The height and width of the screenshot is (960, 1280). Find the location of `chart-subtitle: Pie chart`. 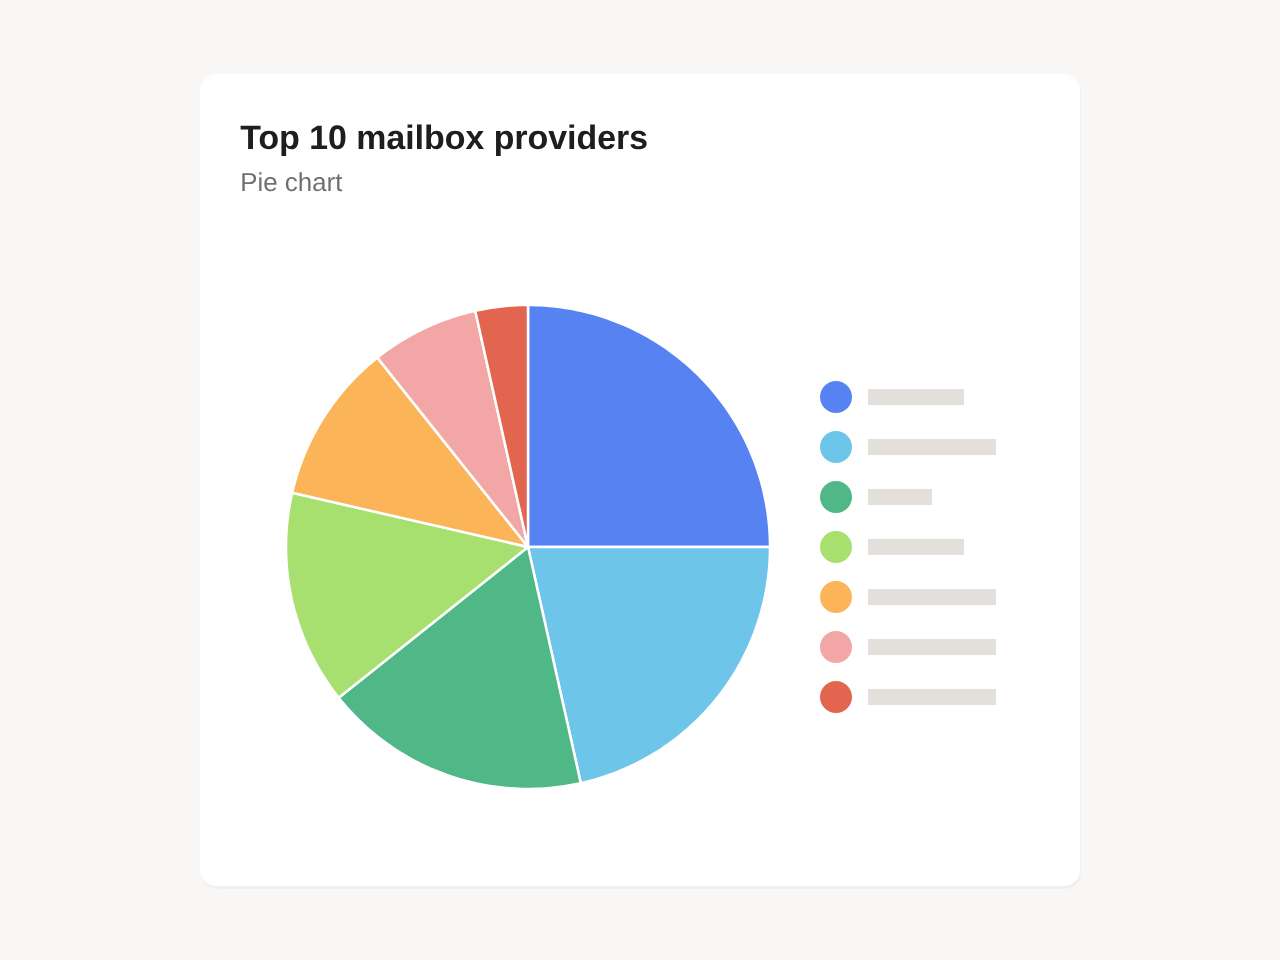

chart-subtitle: Pie chart is located at coordinates (292, 182).